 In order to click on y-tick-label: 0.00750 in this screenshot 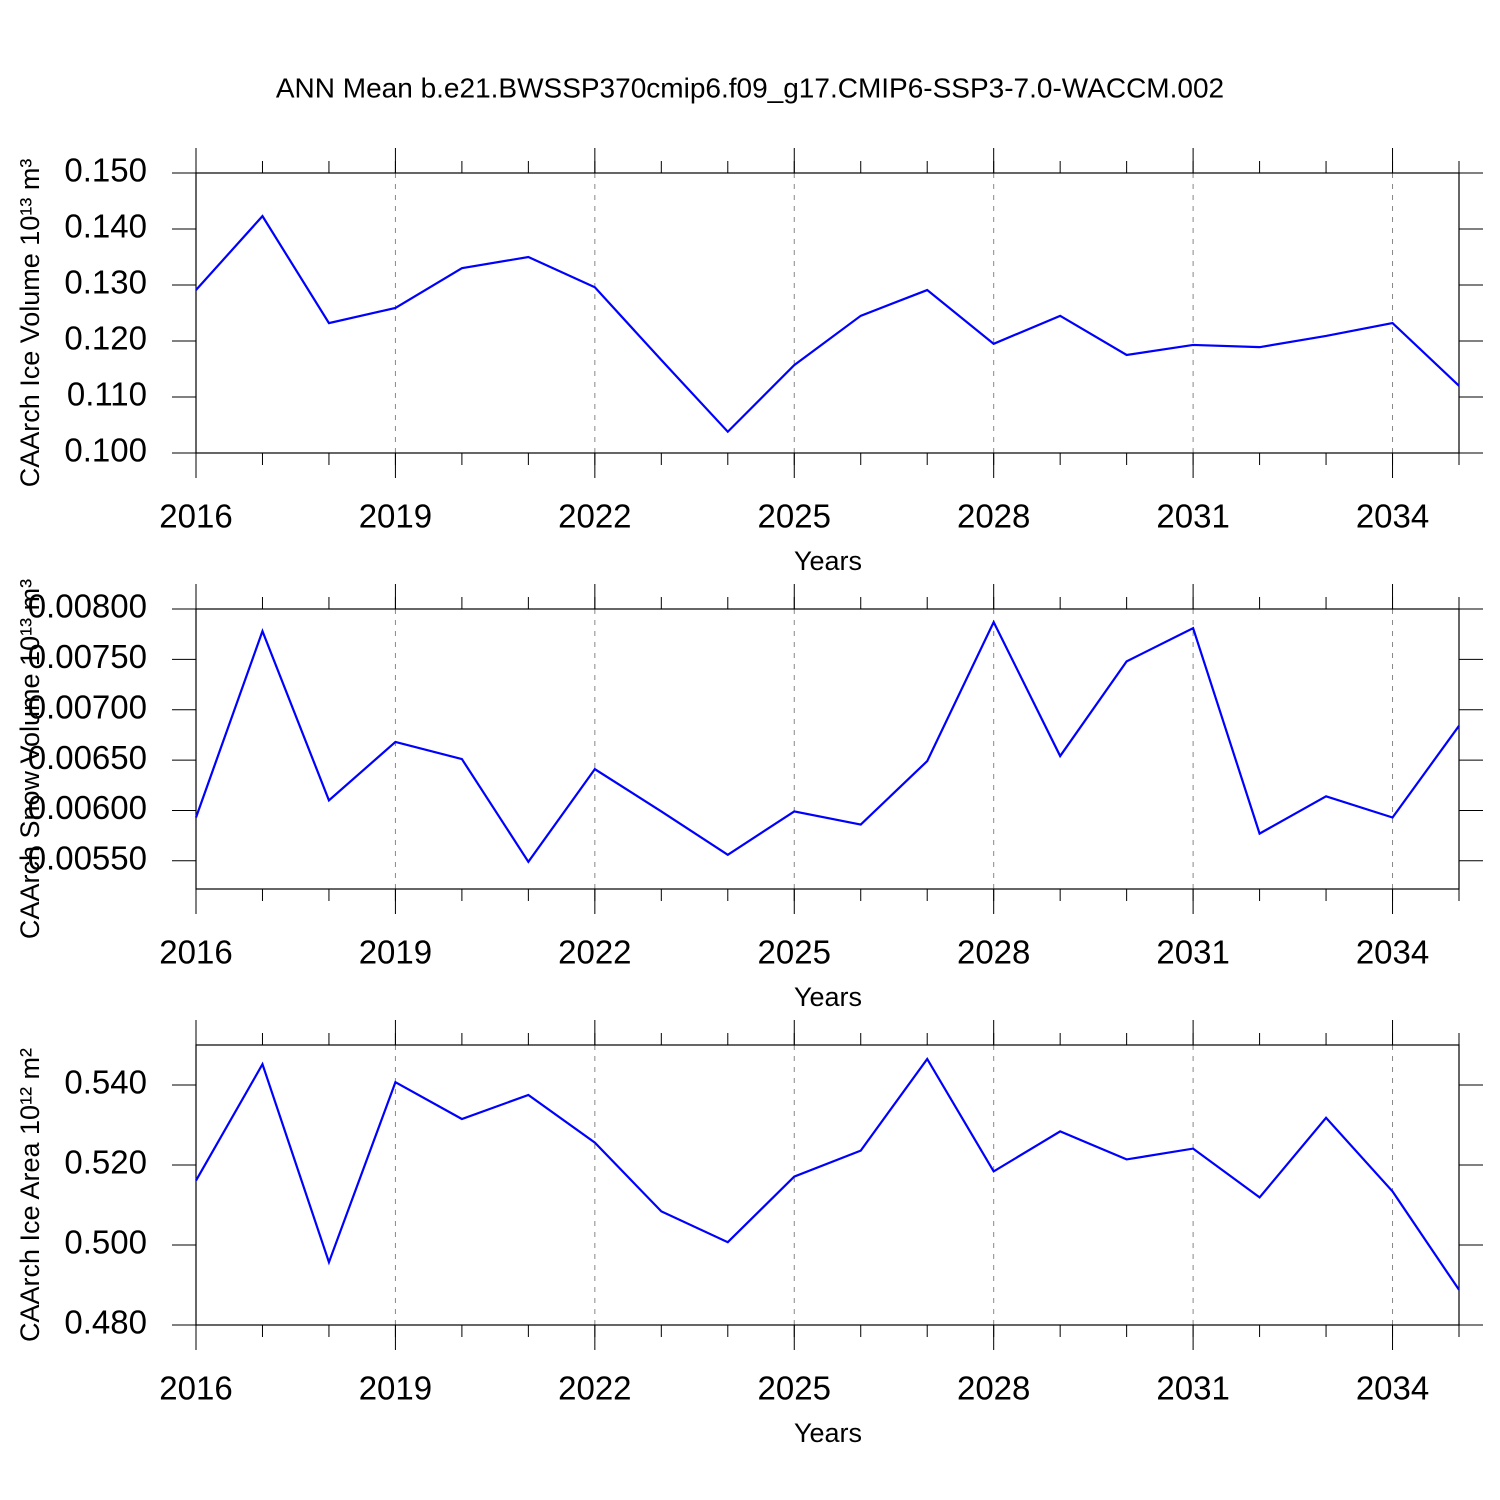, I will do `click(87, 656)`.